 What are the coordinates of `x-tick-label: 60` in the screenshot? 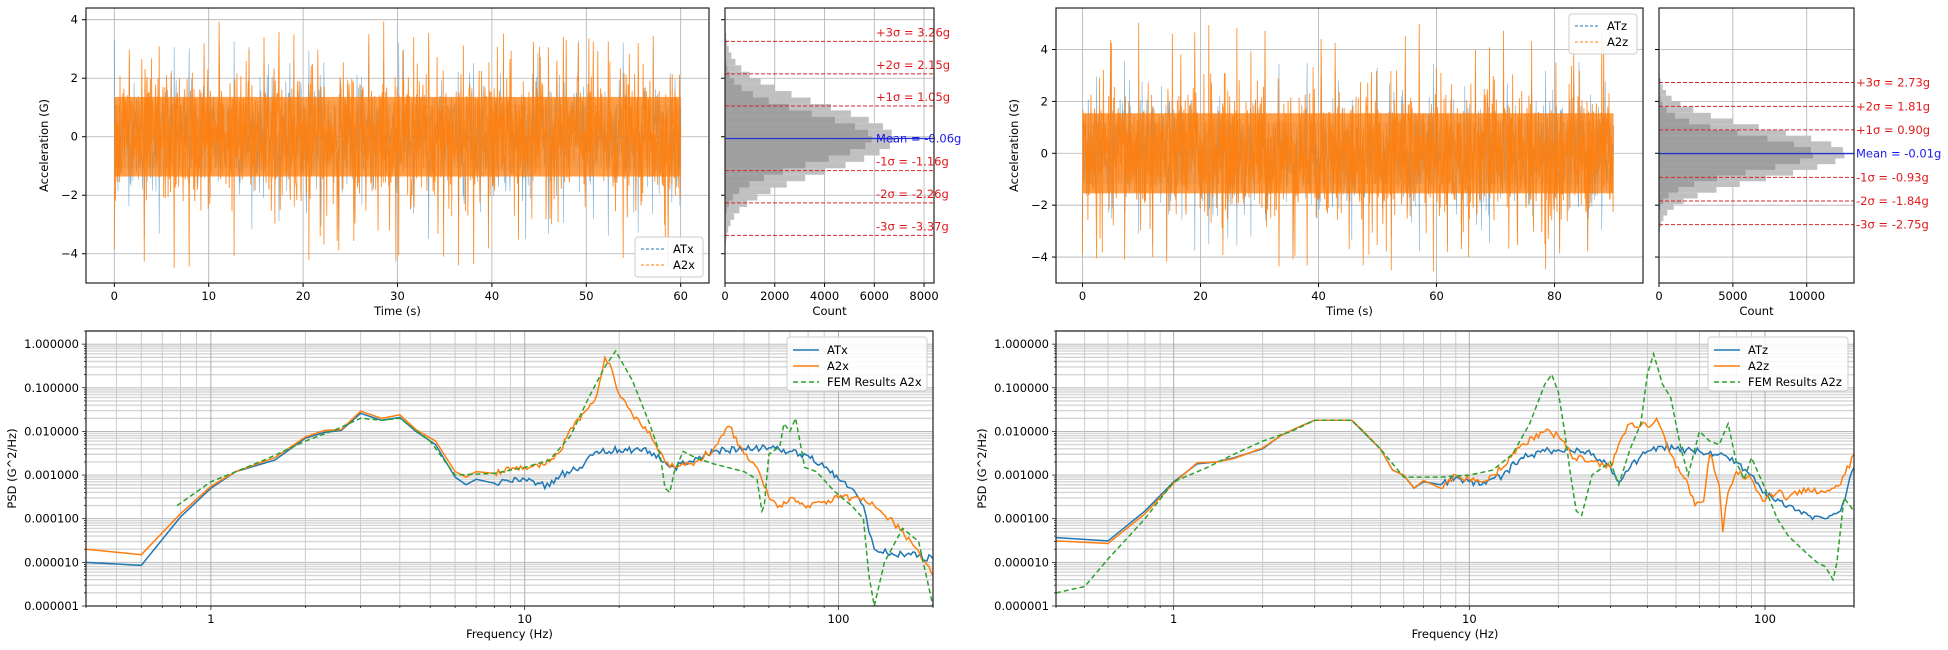 It's located at (680, 296).